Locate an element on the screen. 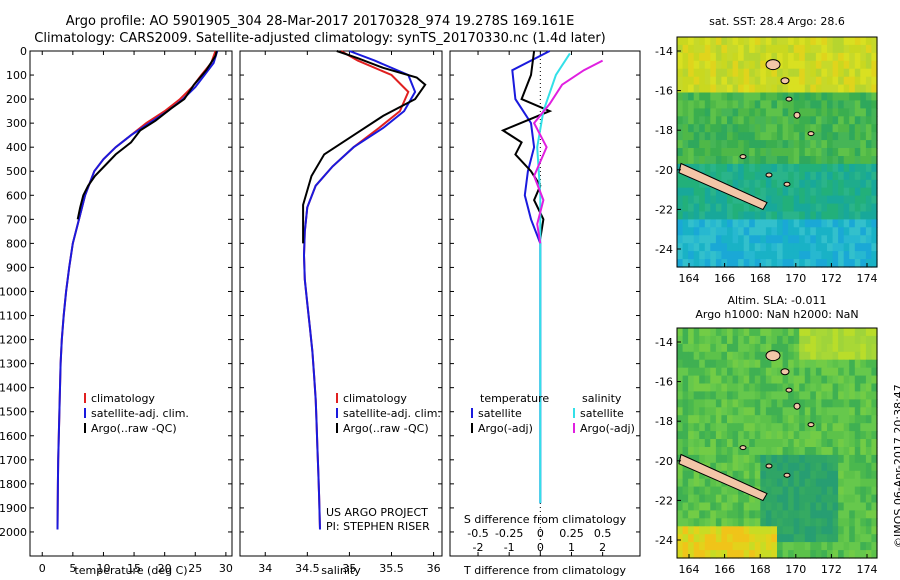 This screenshot has height=580, width=900. island is located at coordinates (789, 99).